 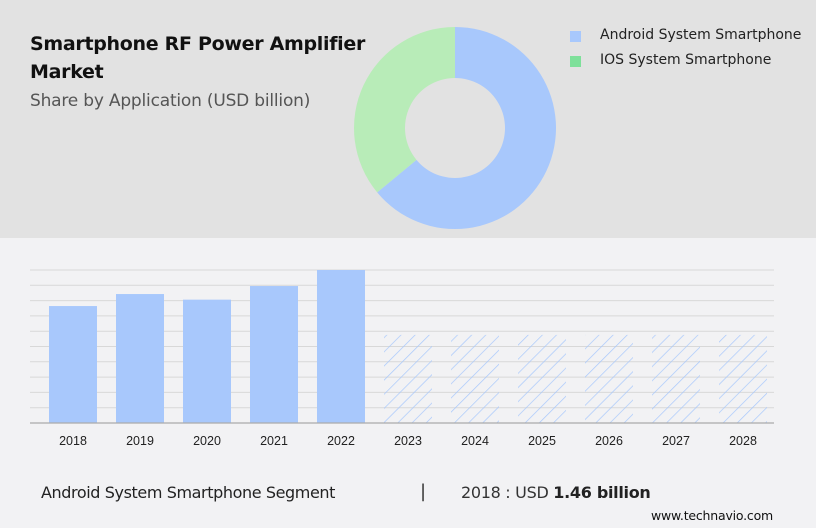 I want to click on legend-item-ios: IOS System Smartphone, so click(x=693, y=60).